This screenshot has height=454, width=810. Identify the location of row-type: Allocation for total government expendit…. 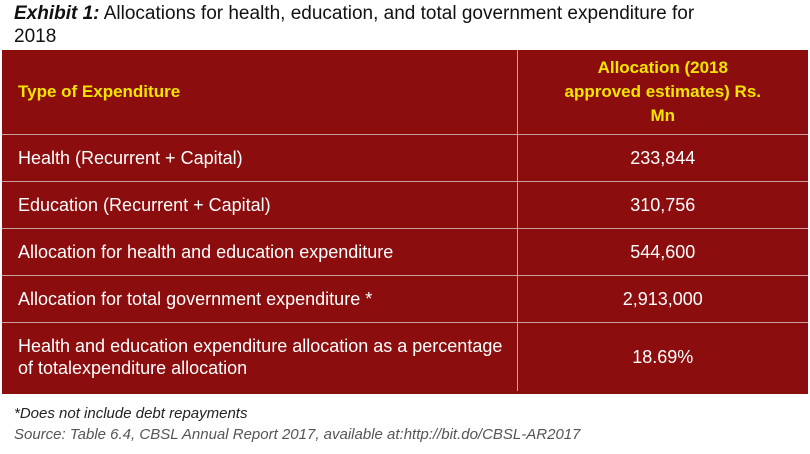
(259, 299).